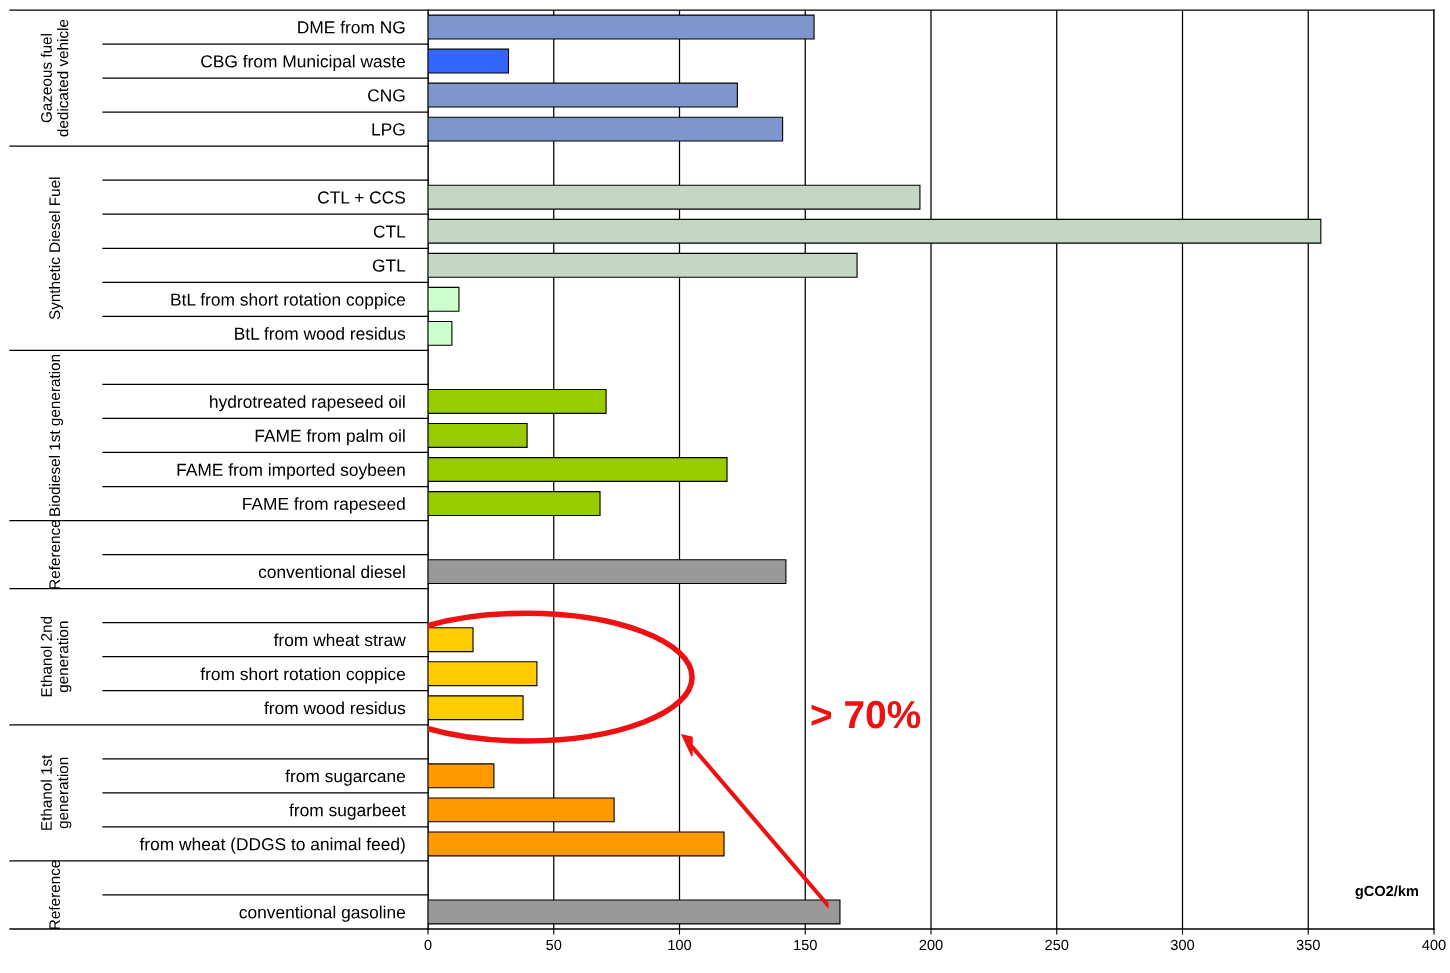  Describe the element at coordinates (303, 62) in the screenshot. I see `y-tick-label: CBG from Municipal waste` at that location.